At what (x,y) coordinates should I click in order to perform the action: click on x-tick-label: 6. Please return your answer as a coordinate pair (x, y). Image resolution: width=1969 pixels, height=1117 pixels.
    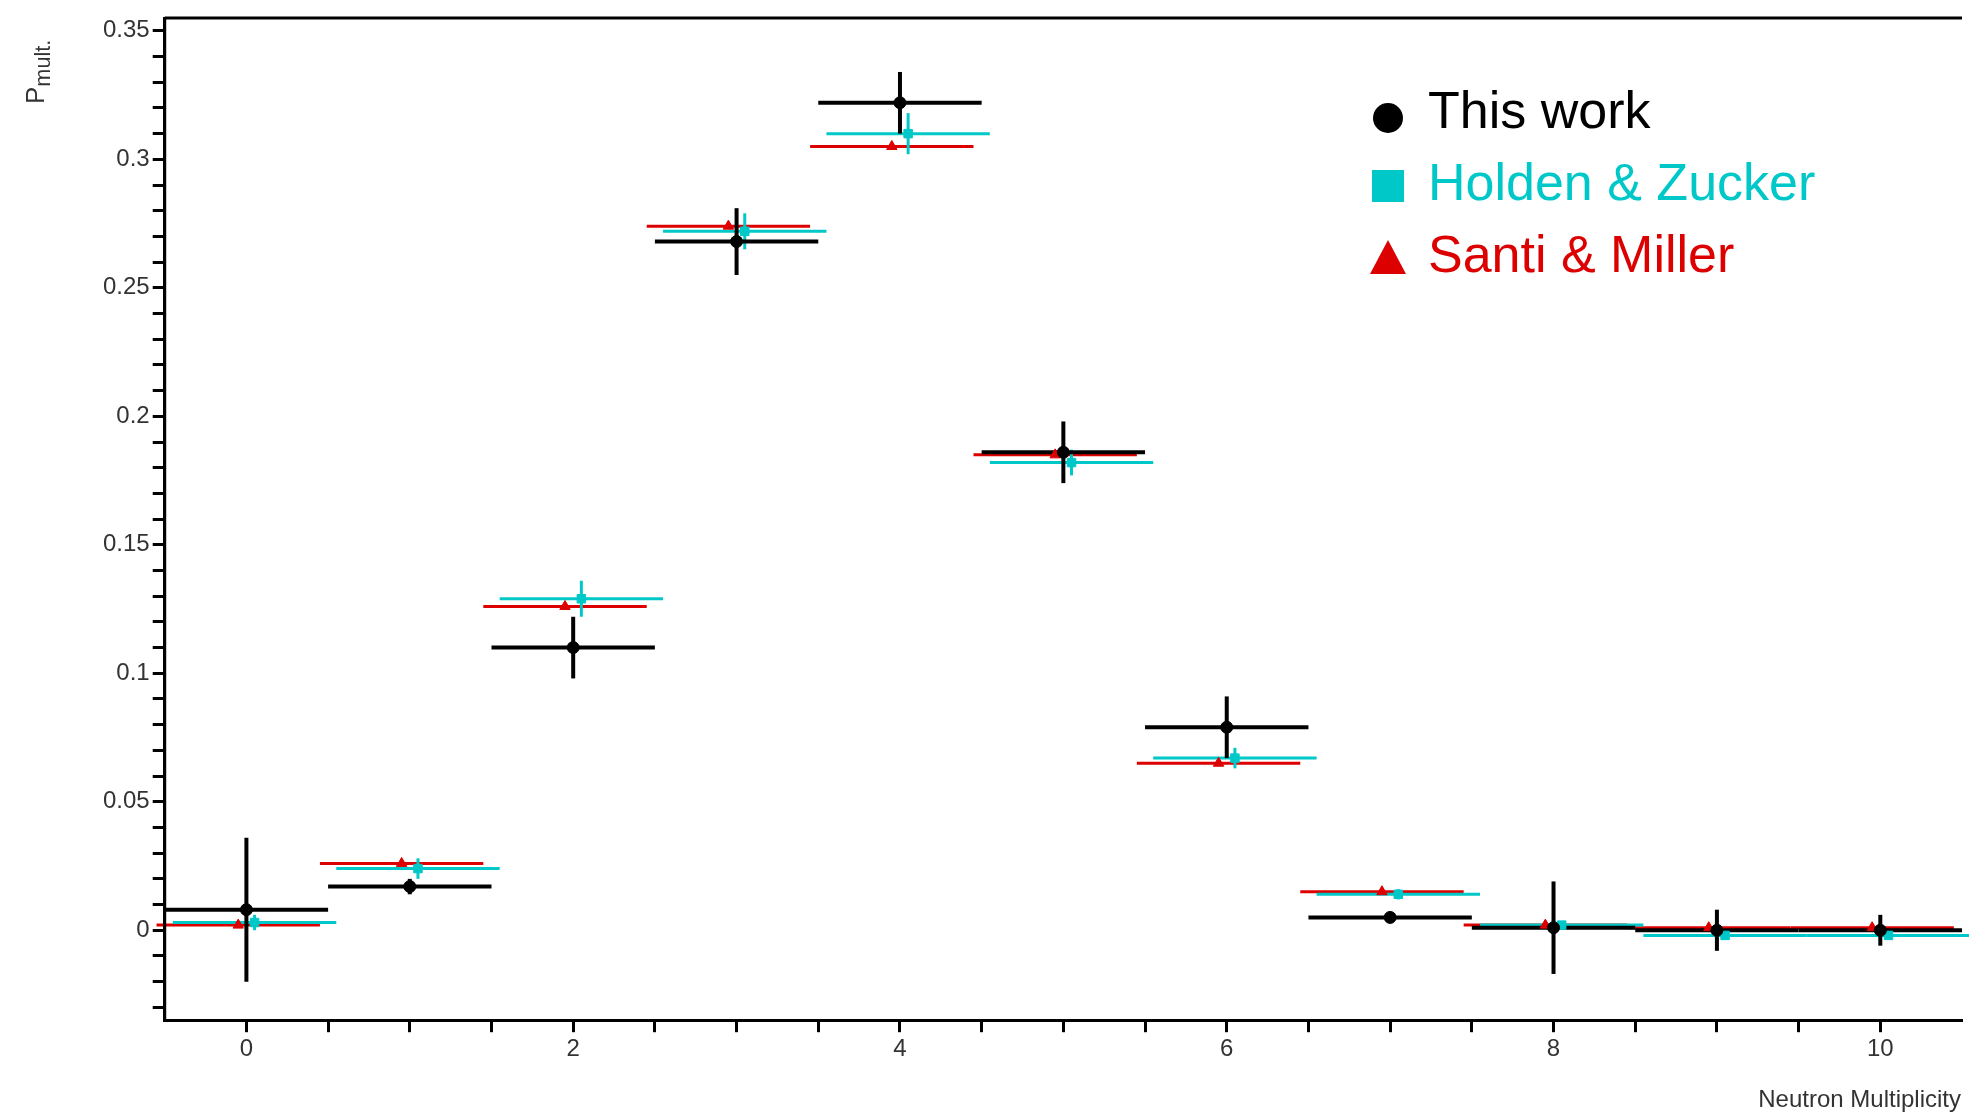
    Looking at the image, I should click on (1227, 1048).